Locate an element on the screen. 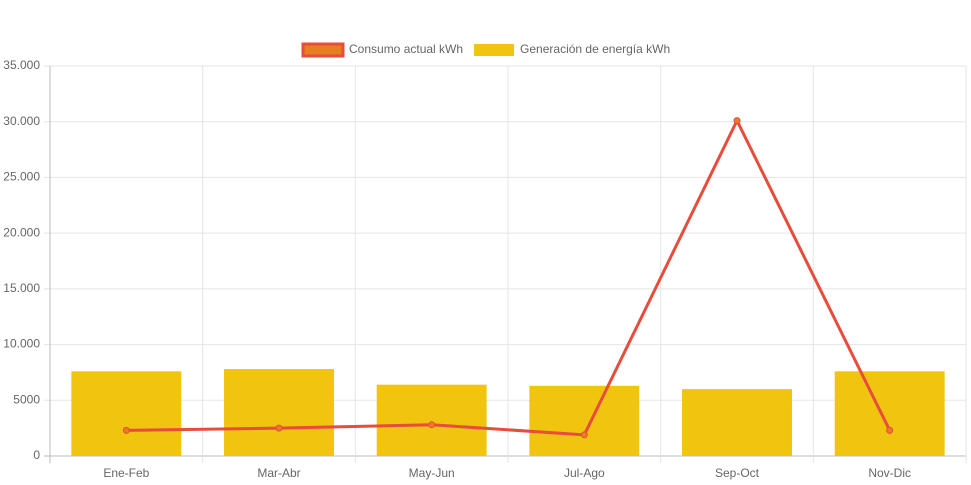 This screenshot has width=971, height=485. legend-label: Generación de energía kWh is located at coordinates (595, 49).